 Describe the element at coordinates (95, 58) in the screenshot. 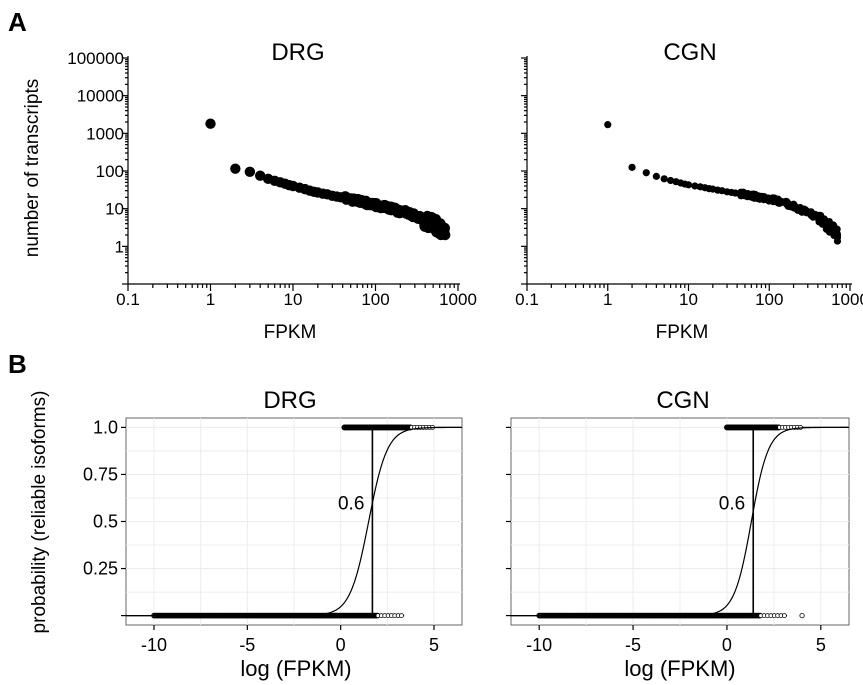

I see `y-tick-label: 100000` at that location.